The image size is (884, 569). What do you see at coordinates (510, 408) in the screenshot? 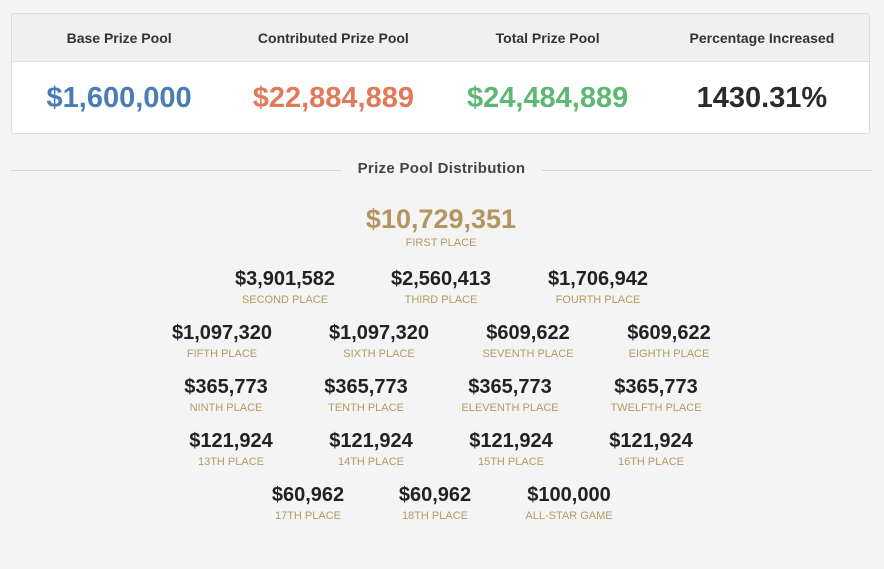
I see `prize-place-label: ELEVENTH PLACE` at bounding box center [510, 408].